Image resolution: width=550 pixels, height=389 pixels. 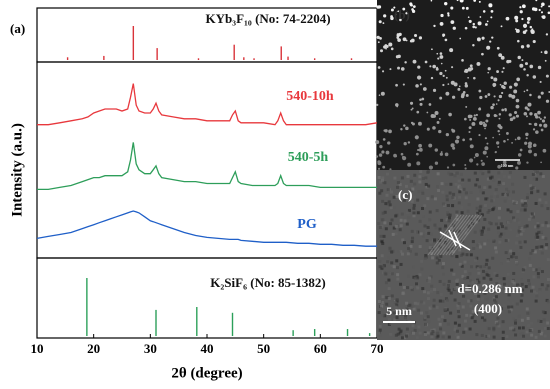 I want to click on d-marker, so click(x=452, y=238).